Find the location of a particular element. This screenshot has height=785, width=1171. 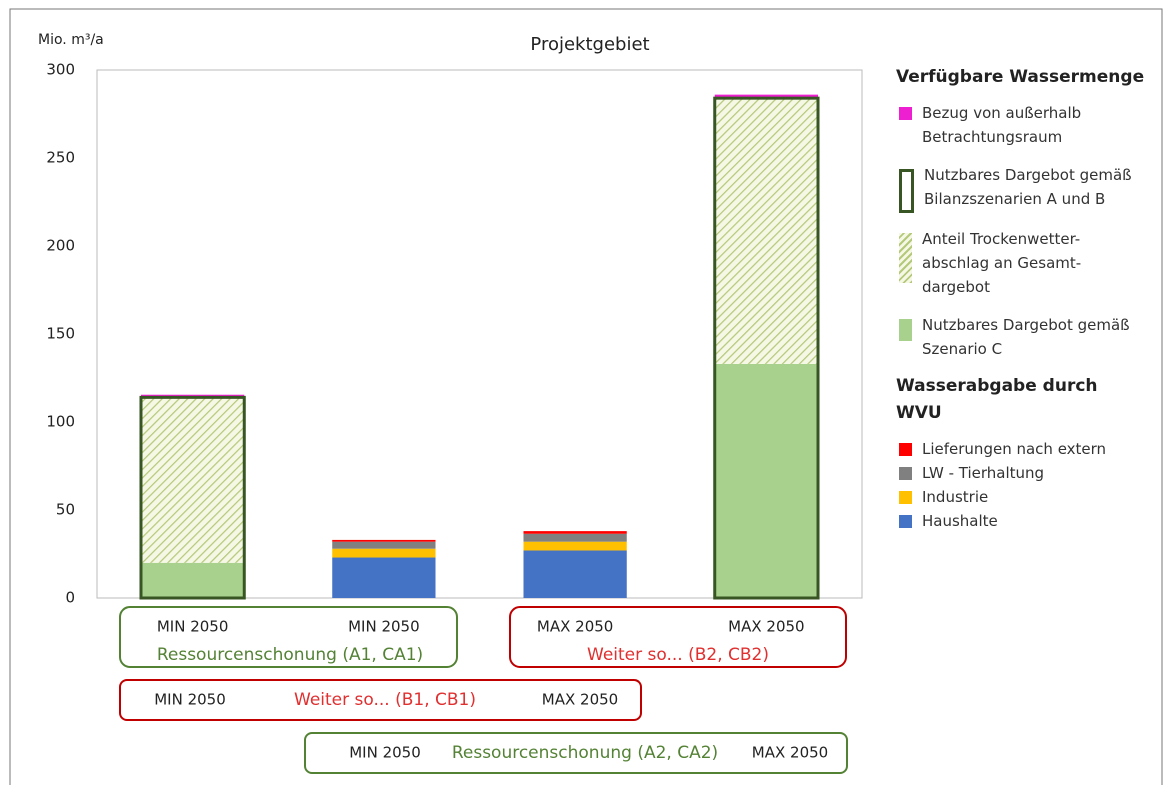

legend-item: Lieferungen nach extern is located at coordinates (1021, 449).